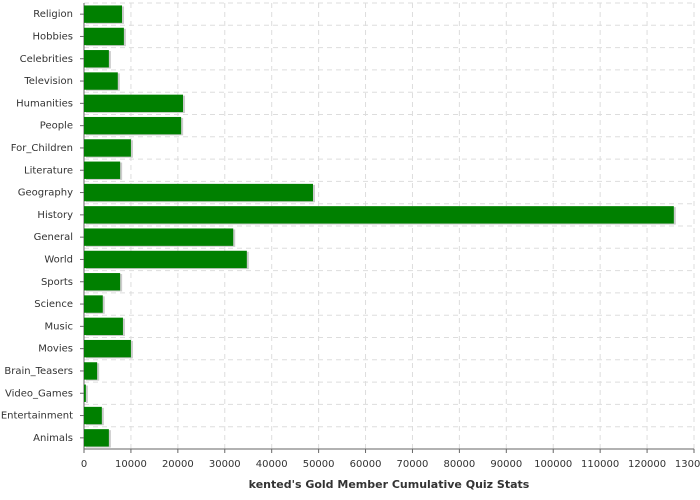  I want to click on x-tick-label: 30000, so click(225, 464).